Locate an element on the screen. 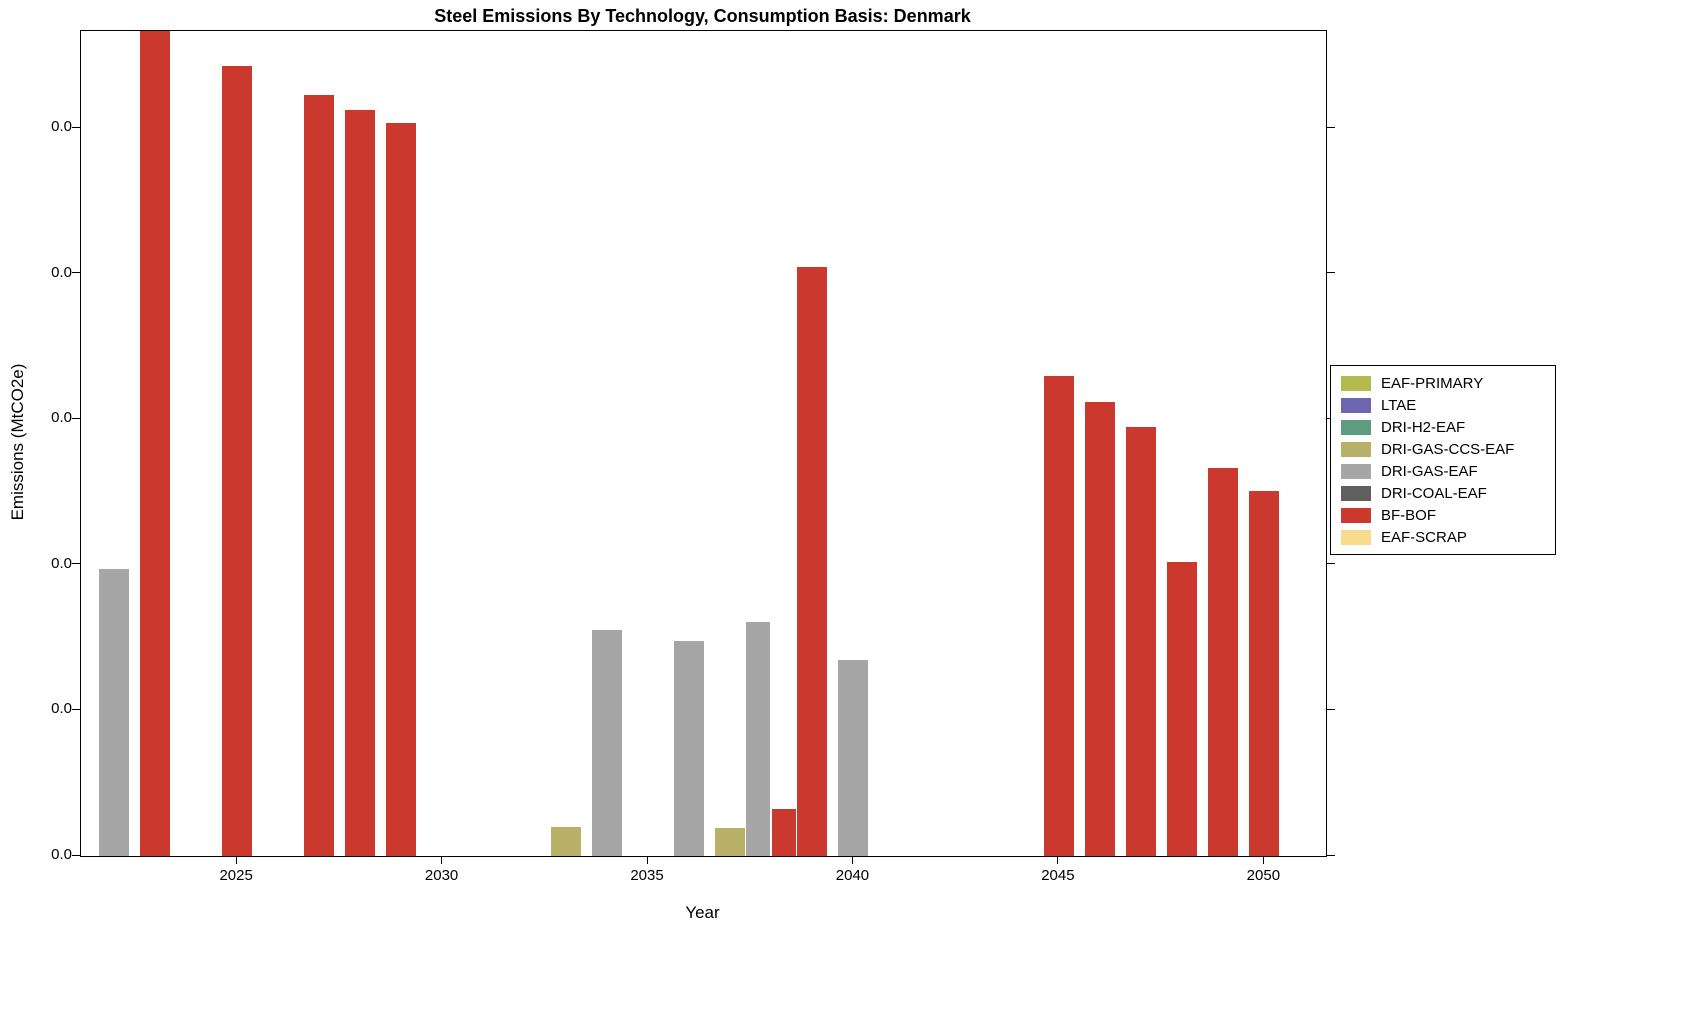  x-tick-label: 2050 is located at coordinates (1263, 875).